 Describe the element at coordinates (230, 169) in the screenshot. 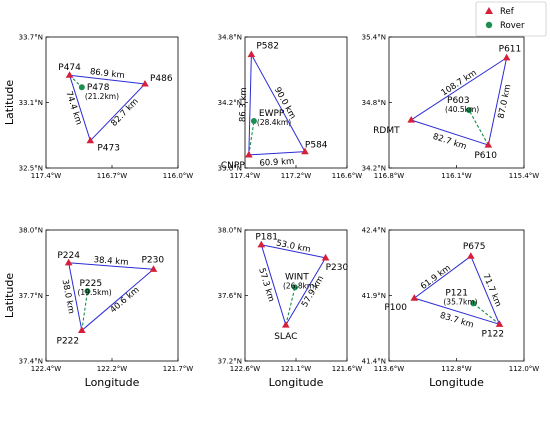

I see `y-tick-label: 33.6°N` at that location.